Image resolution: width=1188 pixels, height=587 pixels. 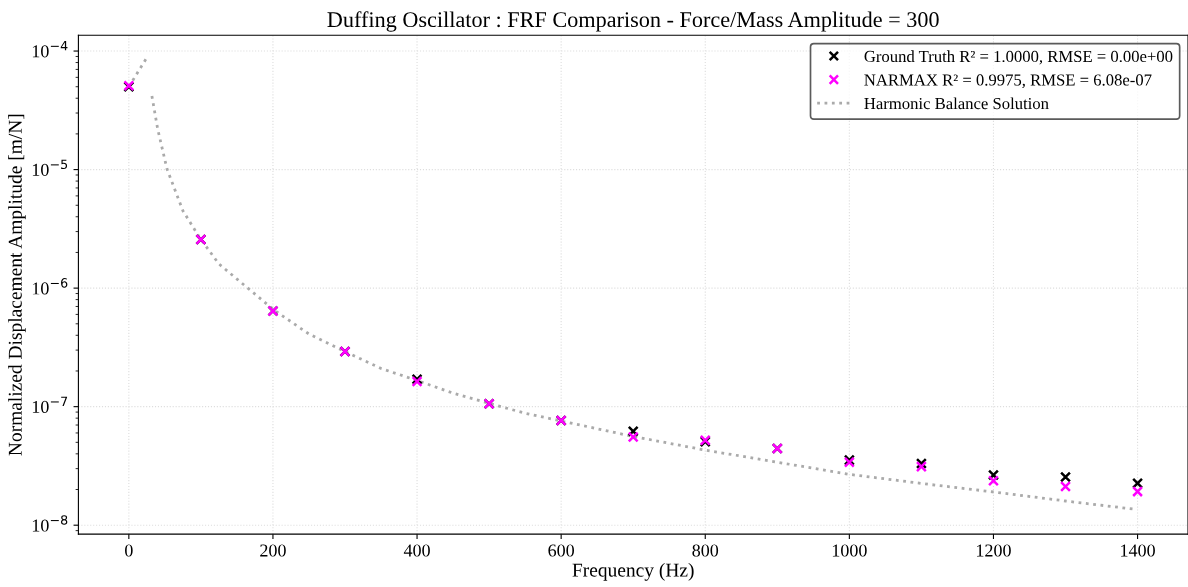 I want to click on x-tick-label: 200, so click(x=273, y=550).